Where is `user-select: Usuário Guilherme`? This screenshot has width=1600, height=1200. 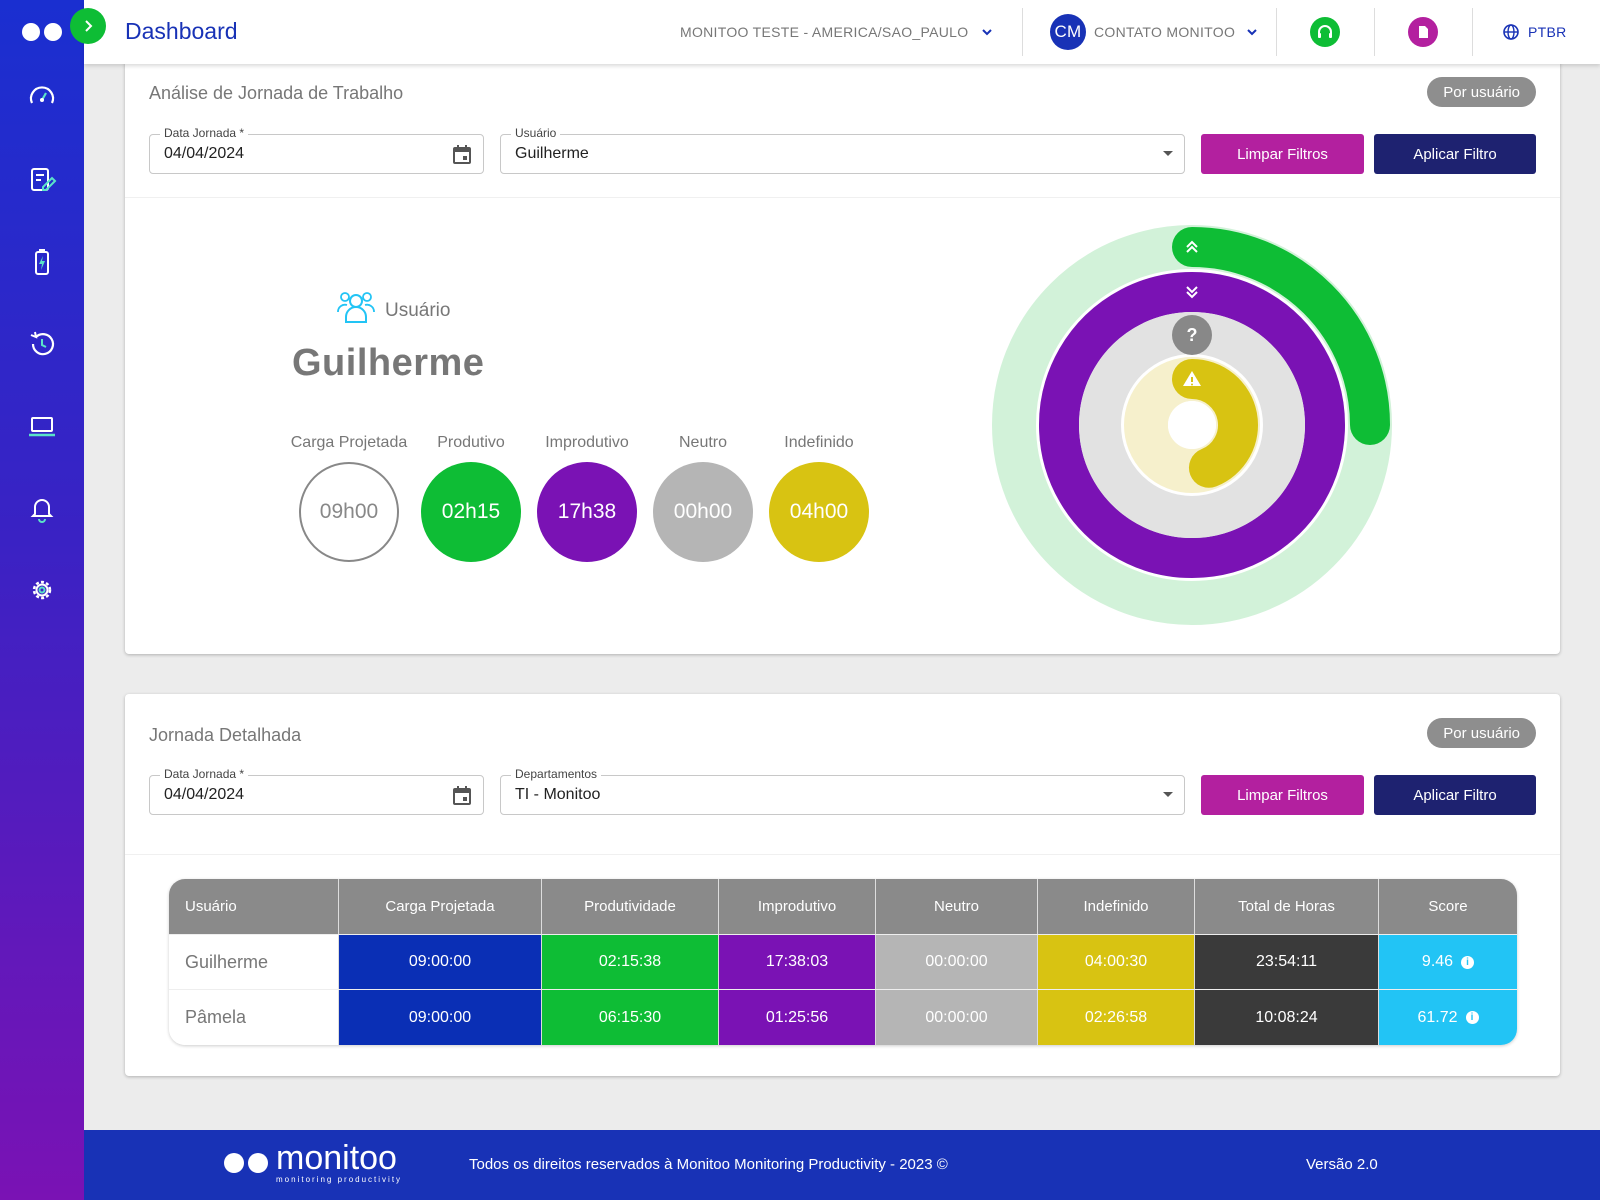 user-select: Usuário Guilherme is located at coordinates (842, 150).